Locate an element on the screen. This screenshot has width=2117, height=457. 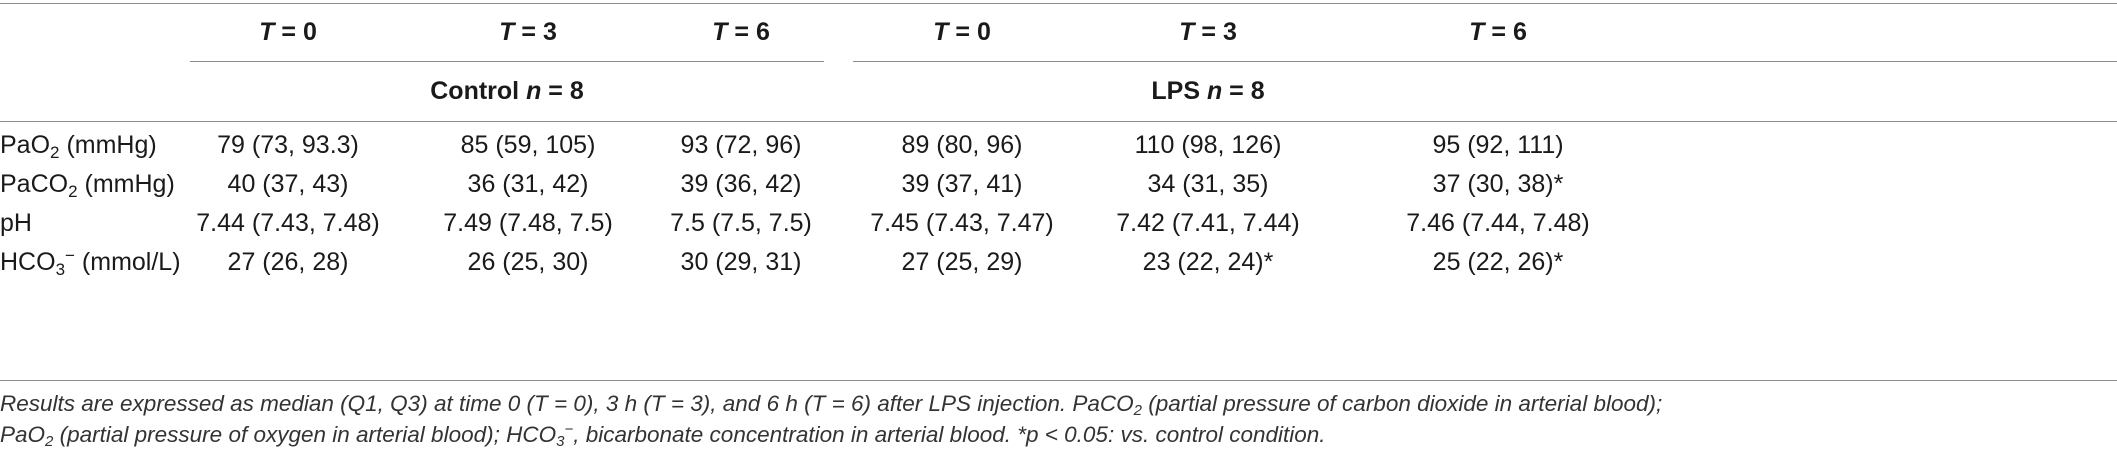
table-cell: 89 (80, 96) is located at coordinates (962, 145).